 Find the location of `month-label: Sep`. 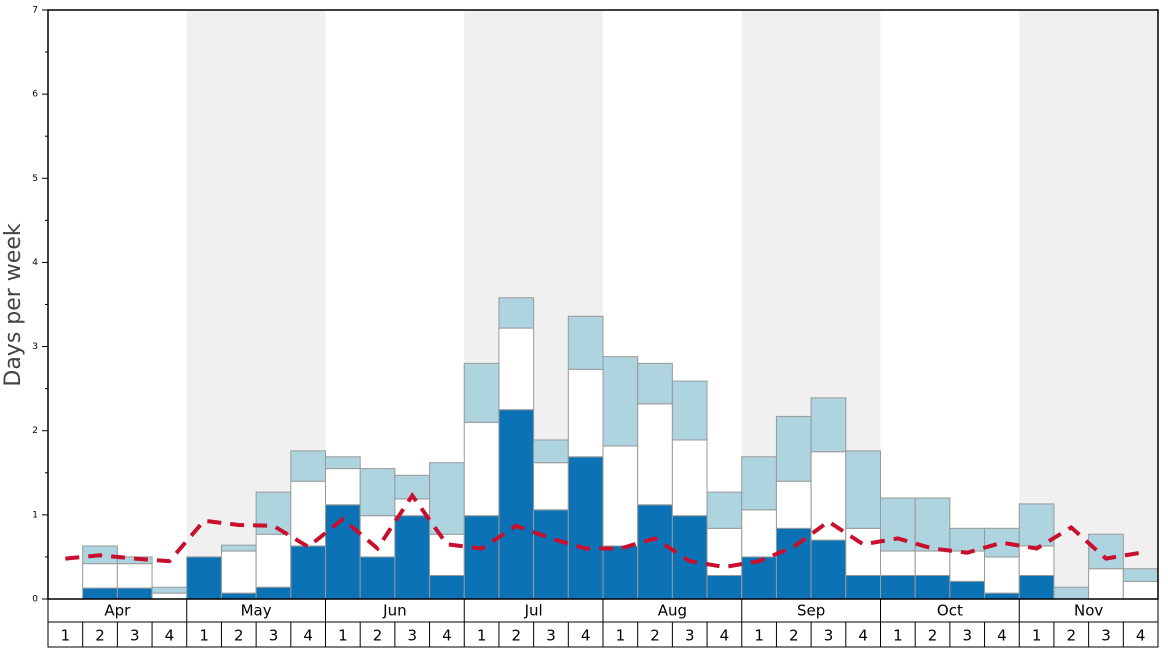

month-label: Sep is located at coordinates (811, 611).